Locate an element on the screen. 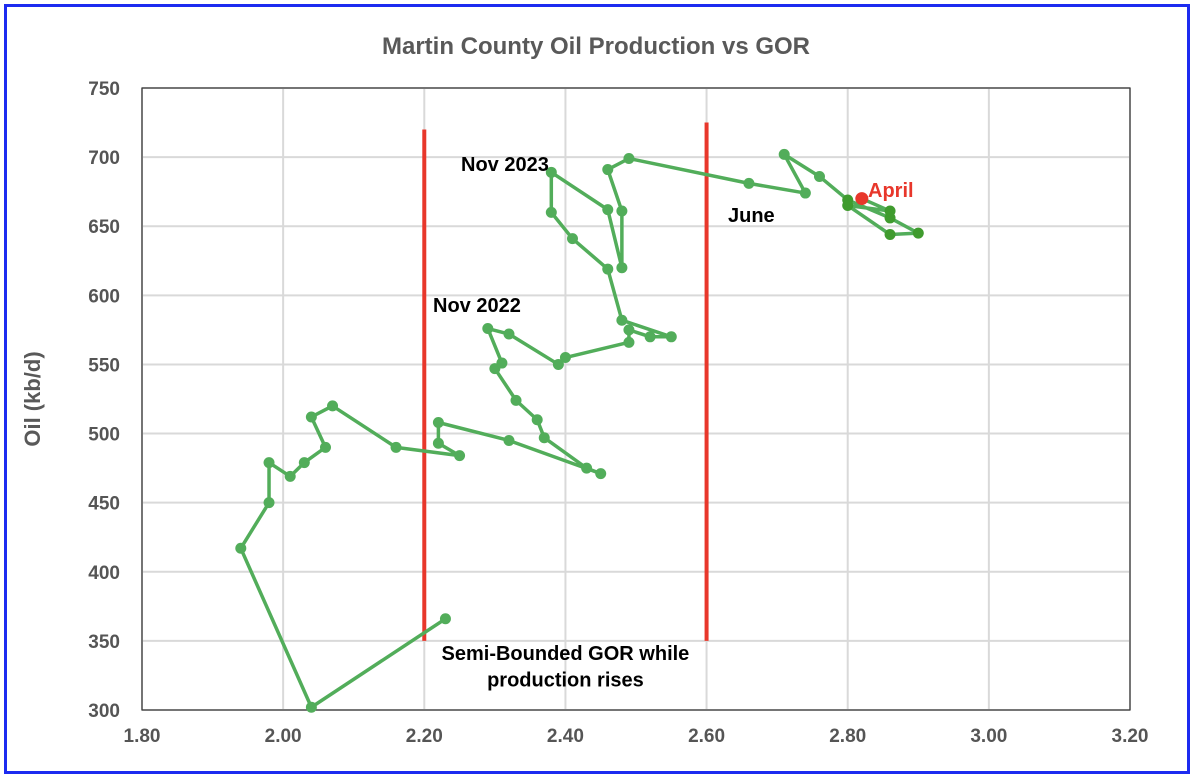  x-tick-label: 2.20 is located at coordinates (424, 736).